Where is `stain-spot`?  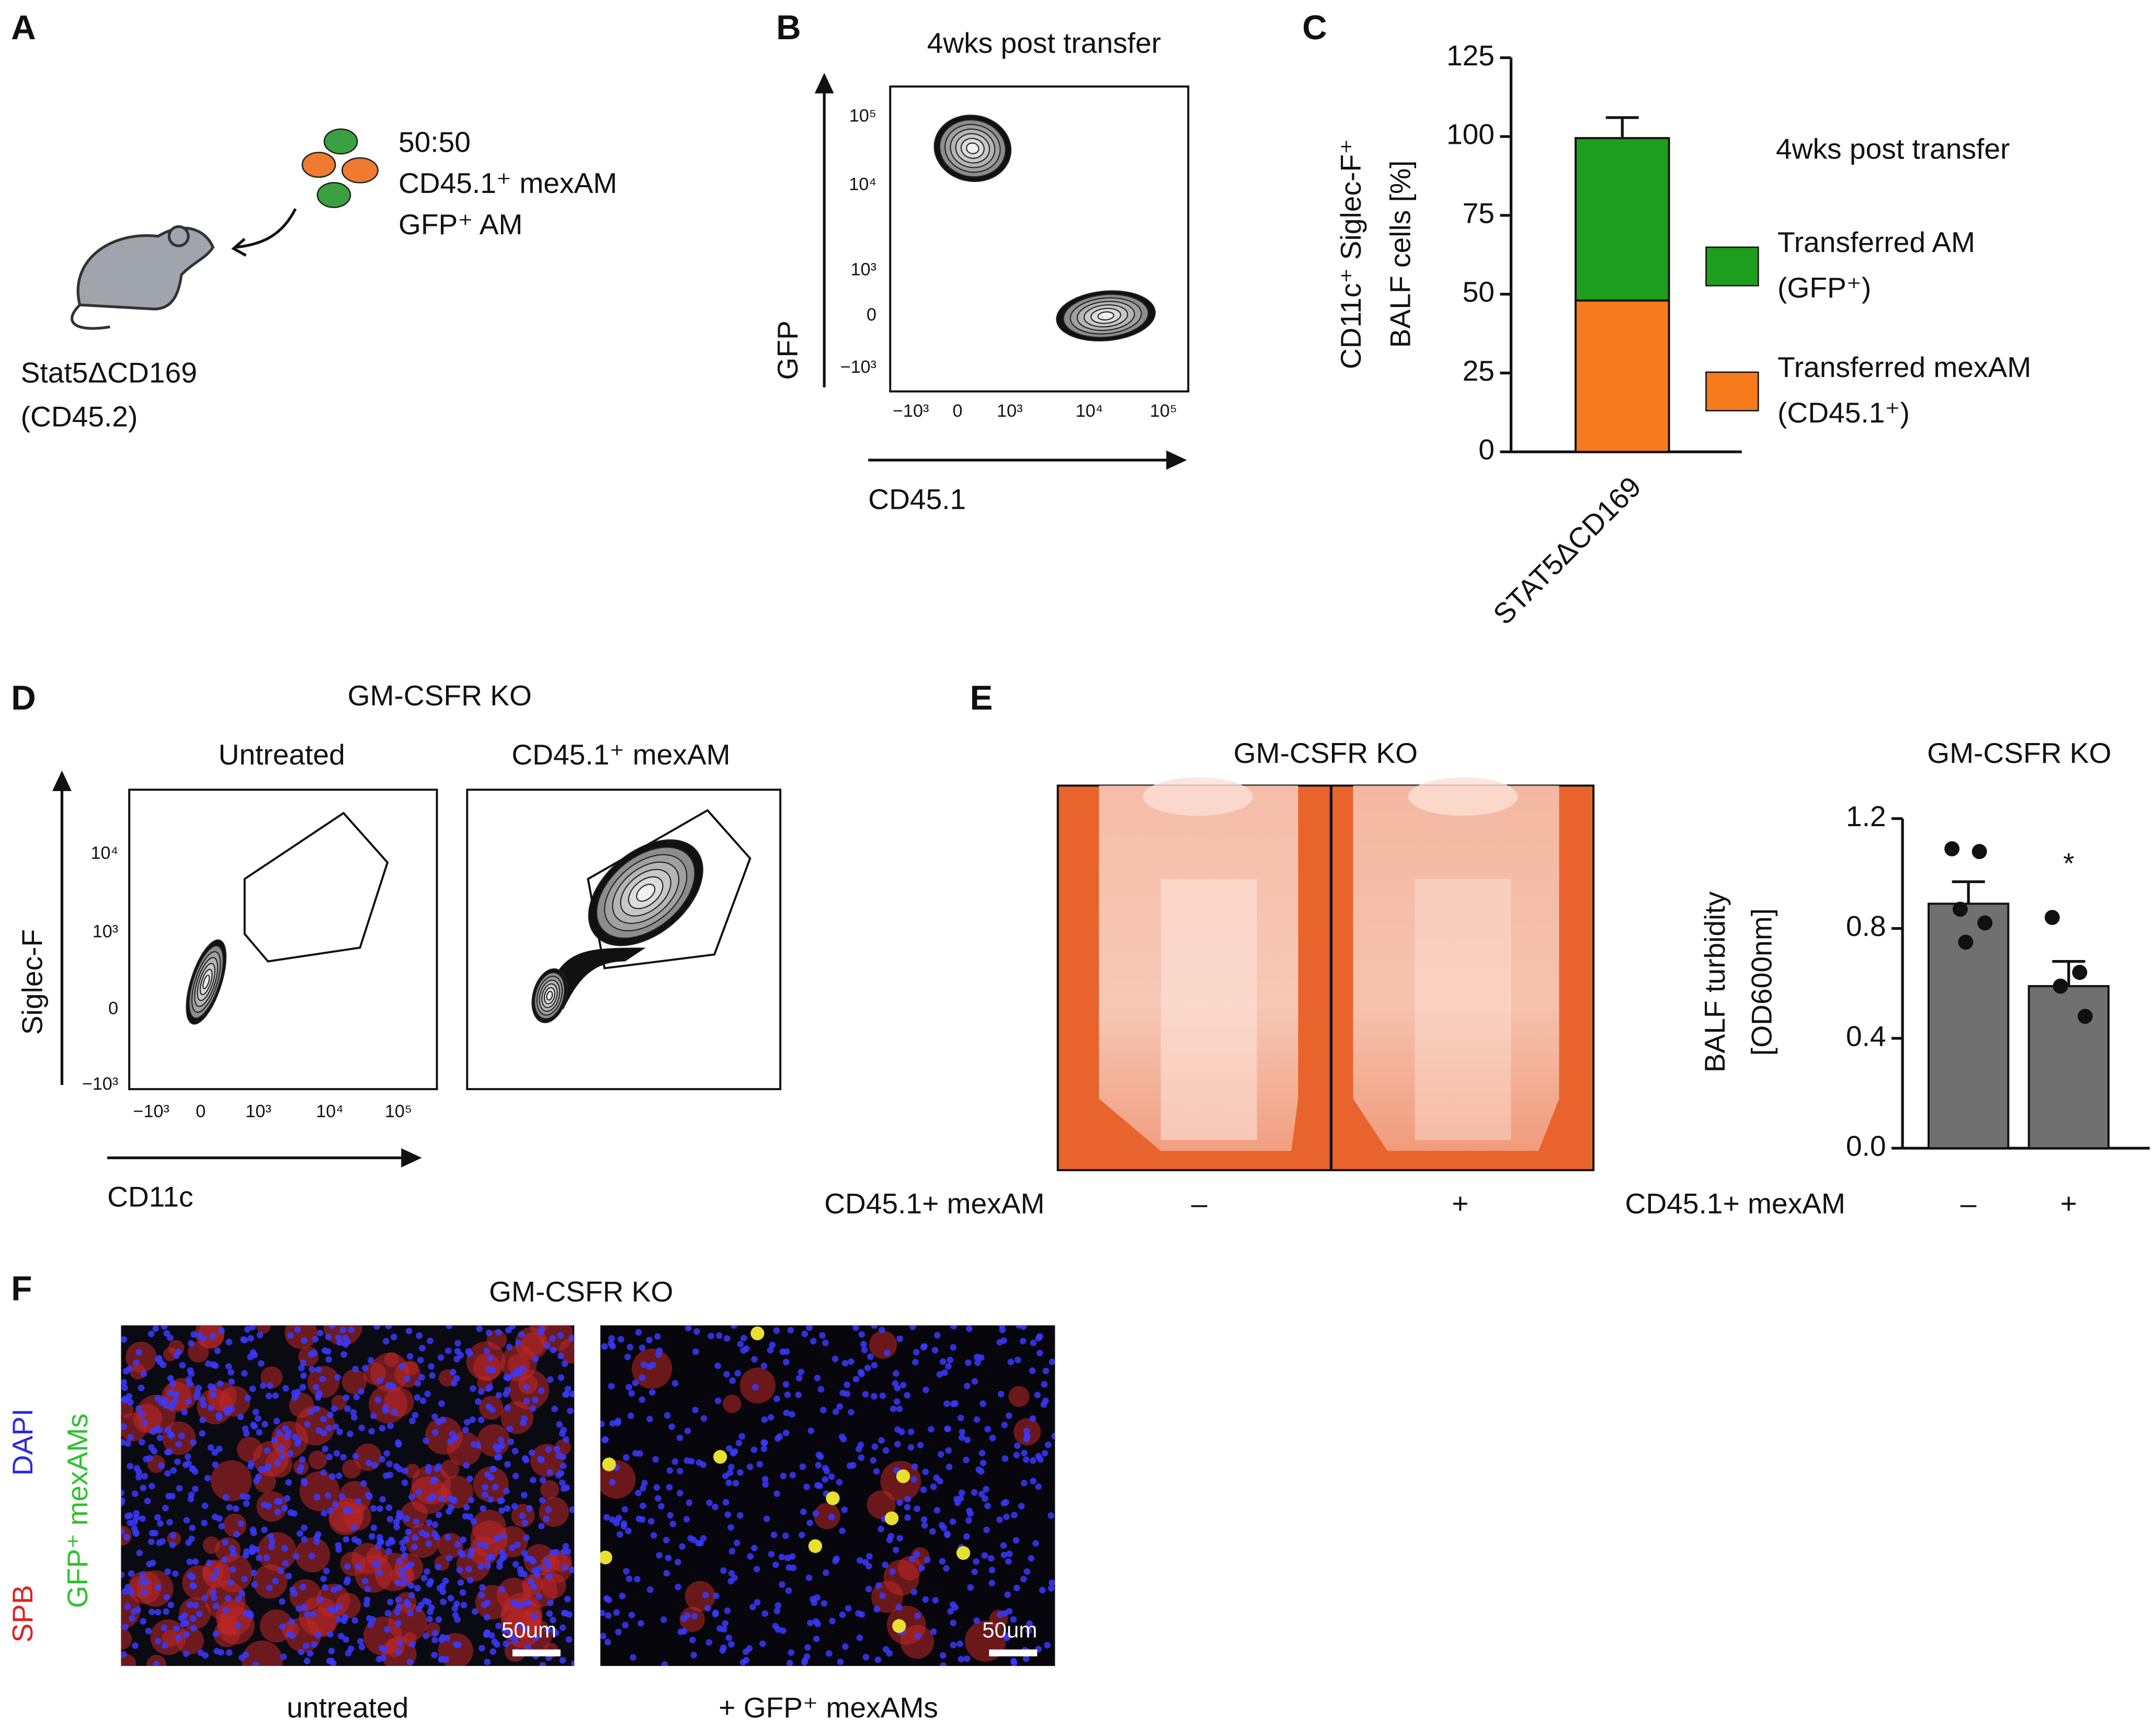 stain-spot is located at coordinates (392, 1359).